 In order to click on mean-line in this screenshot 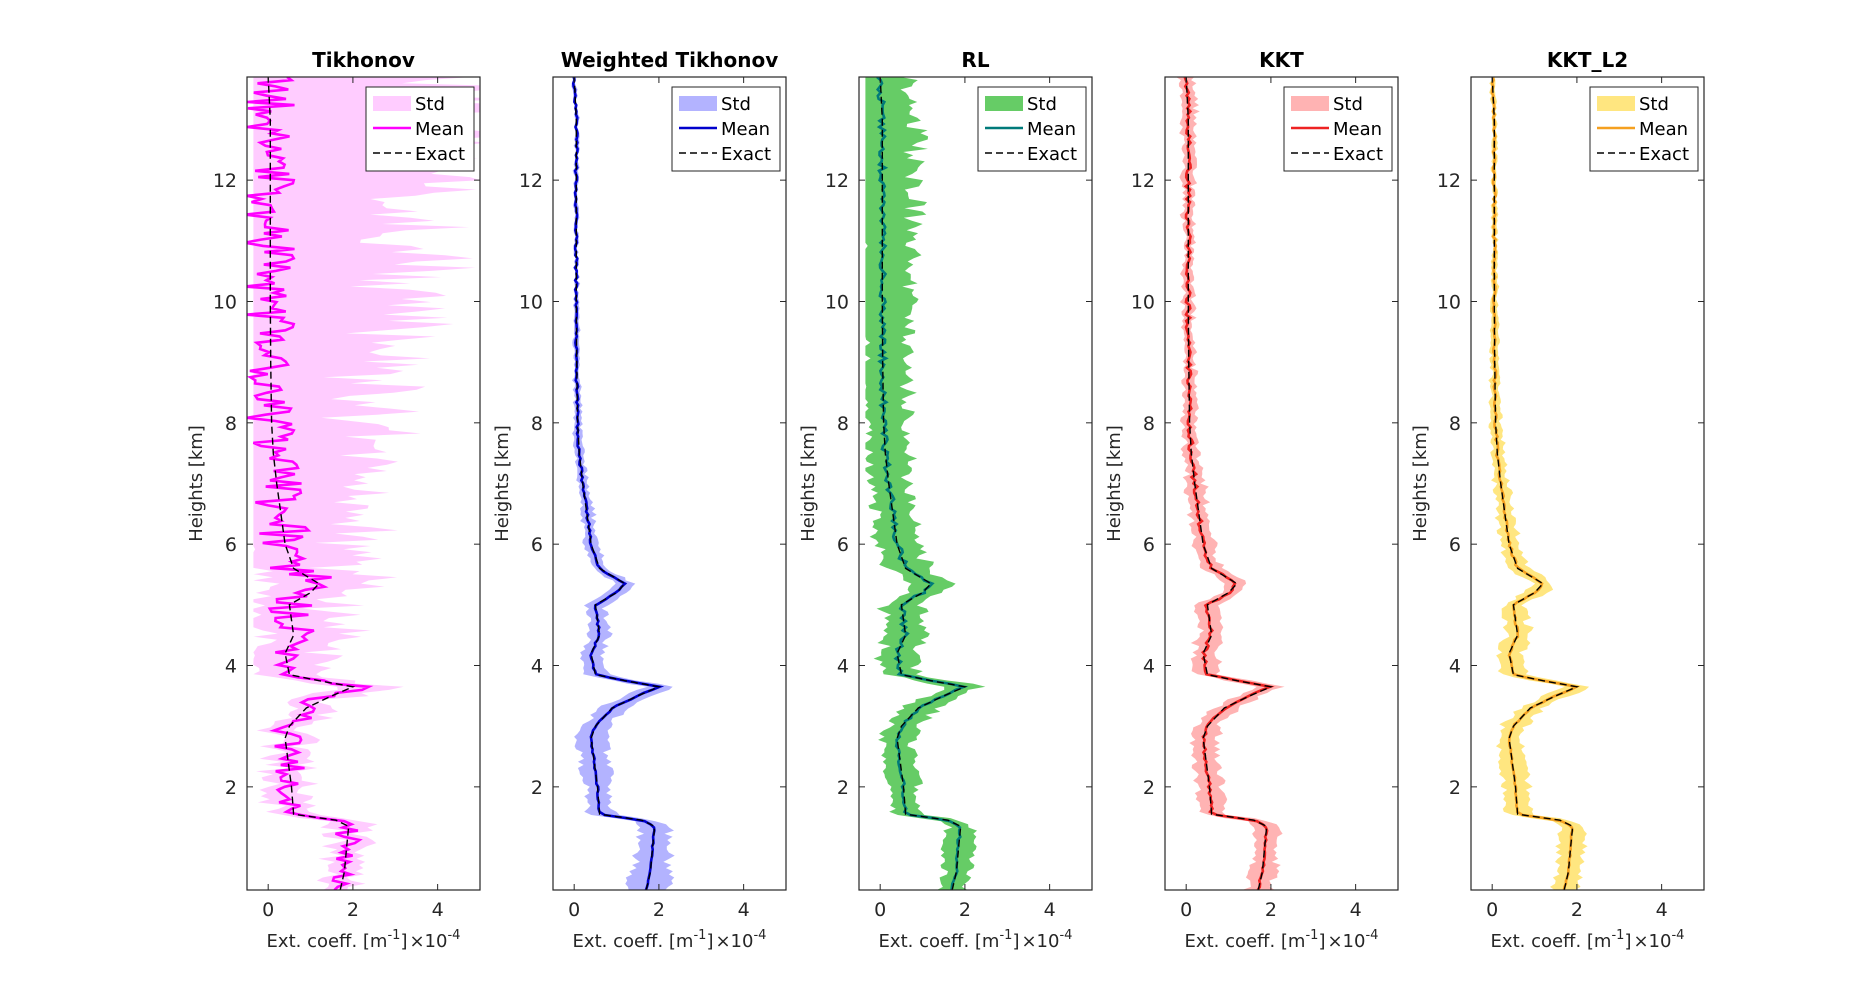, I will do `click(310, 483)`.